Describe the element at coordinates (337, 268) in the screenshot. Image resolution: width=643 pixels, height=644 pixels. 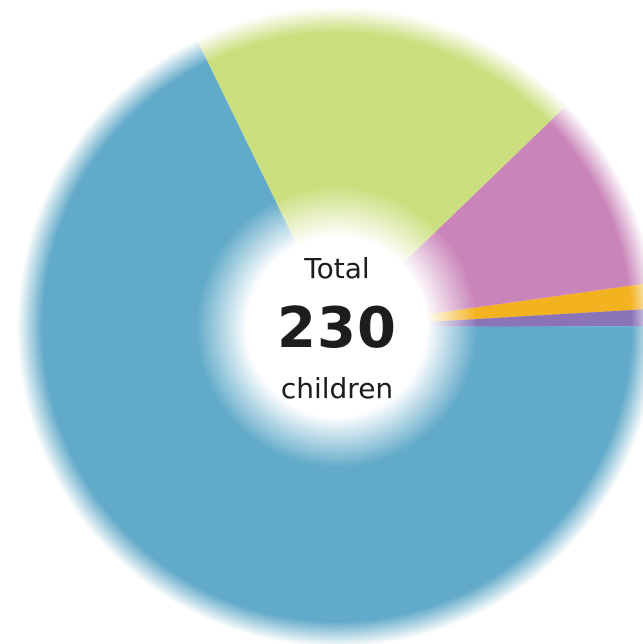
I see `center-total-label: Total` at that location.